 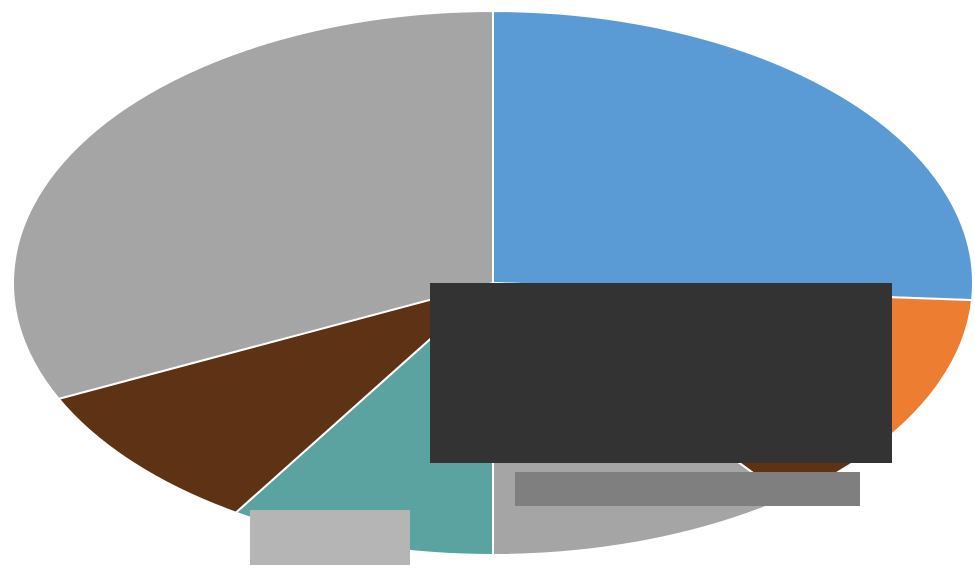 What do you see at coordinates (687, 489) in the screenshot?
I see `artifact-gradient-band` at bounding box center [687, 489].